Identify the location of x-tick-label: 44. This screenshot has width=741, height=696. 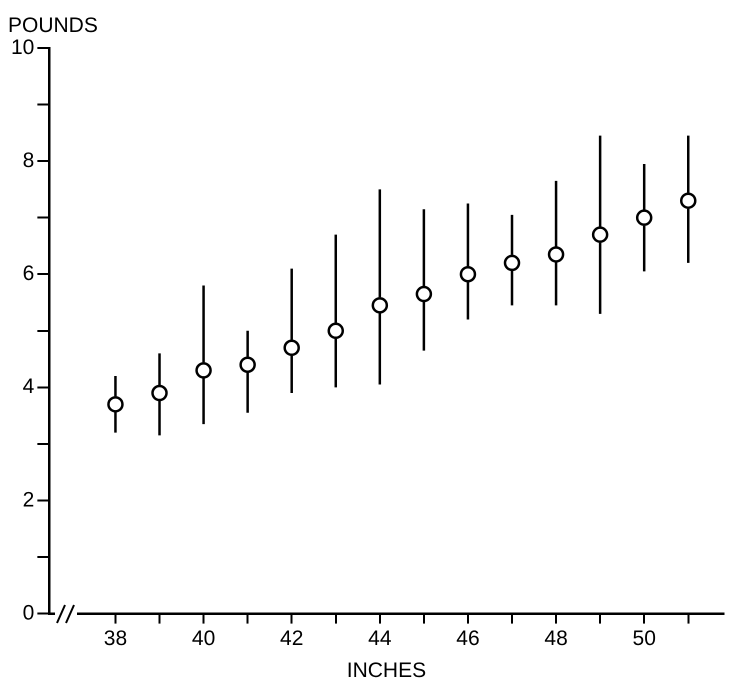
(380, 638).